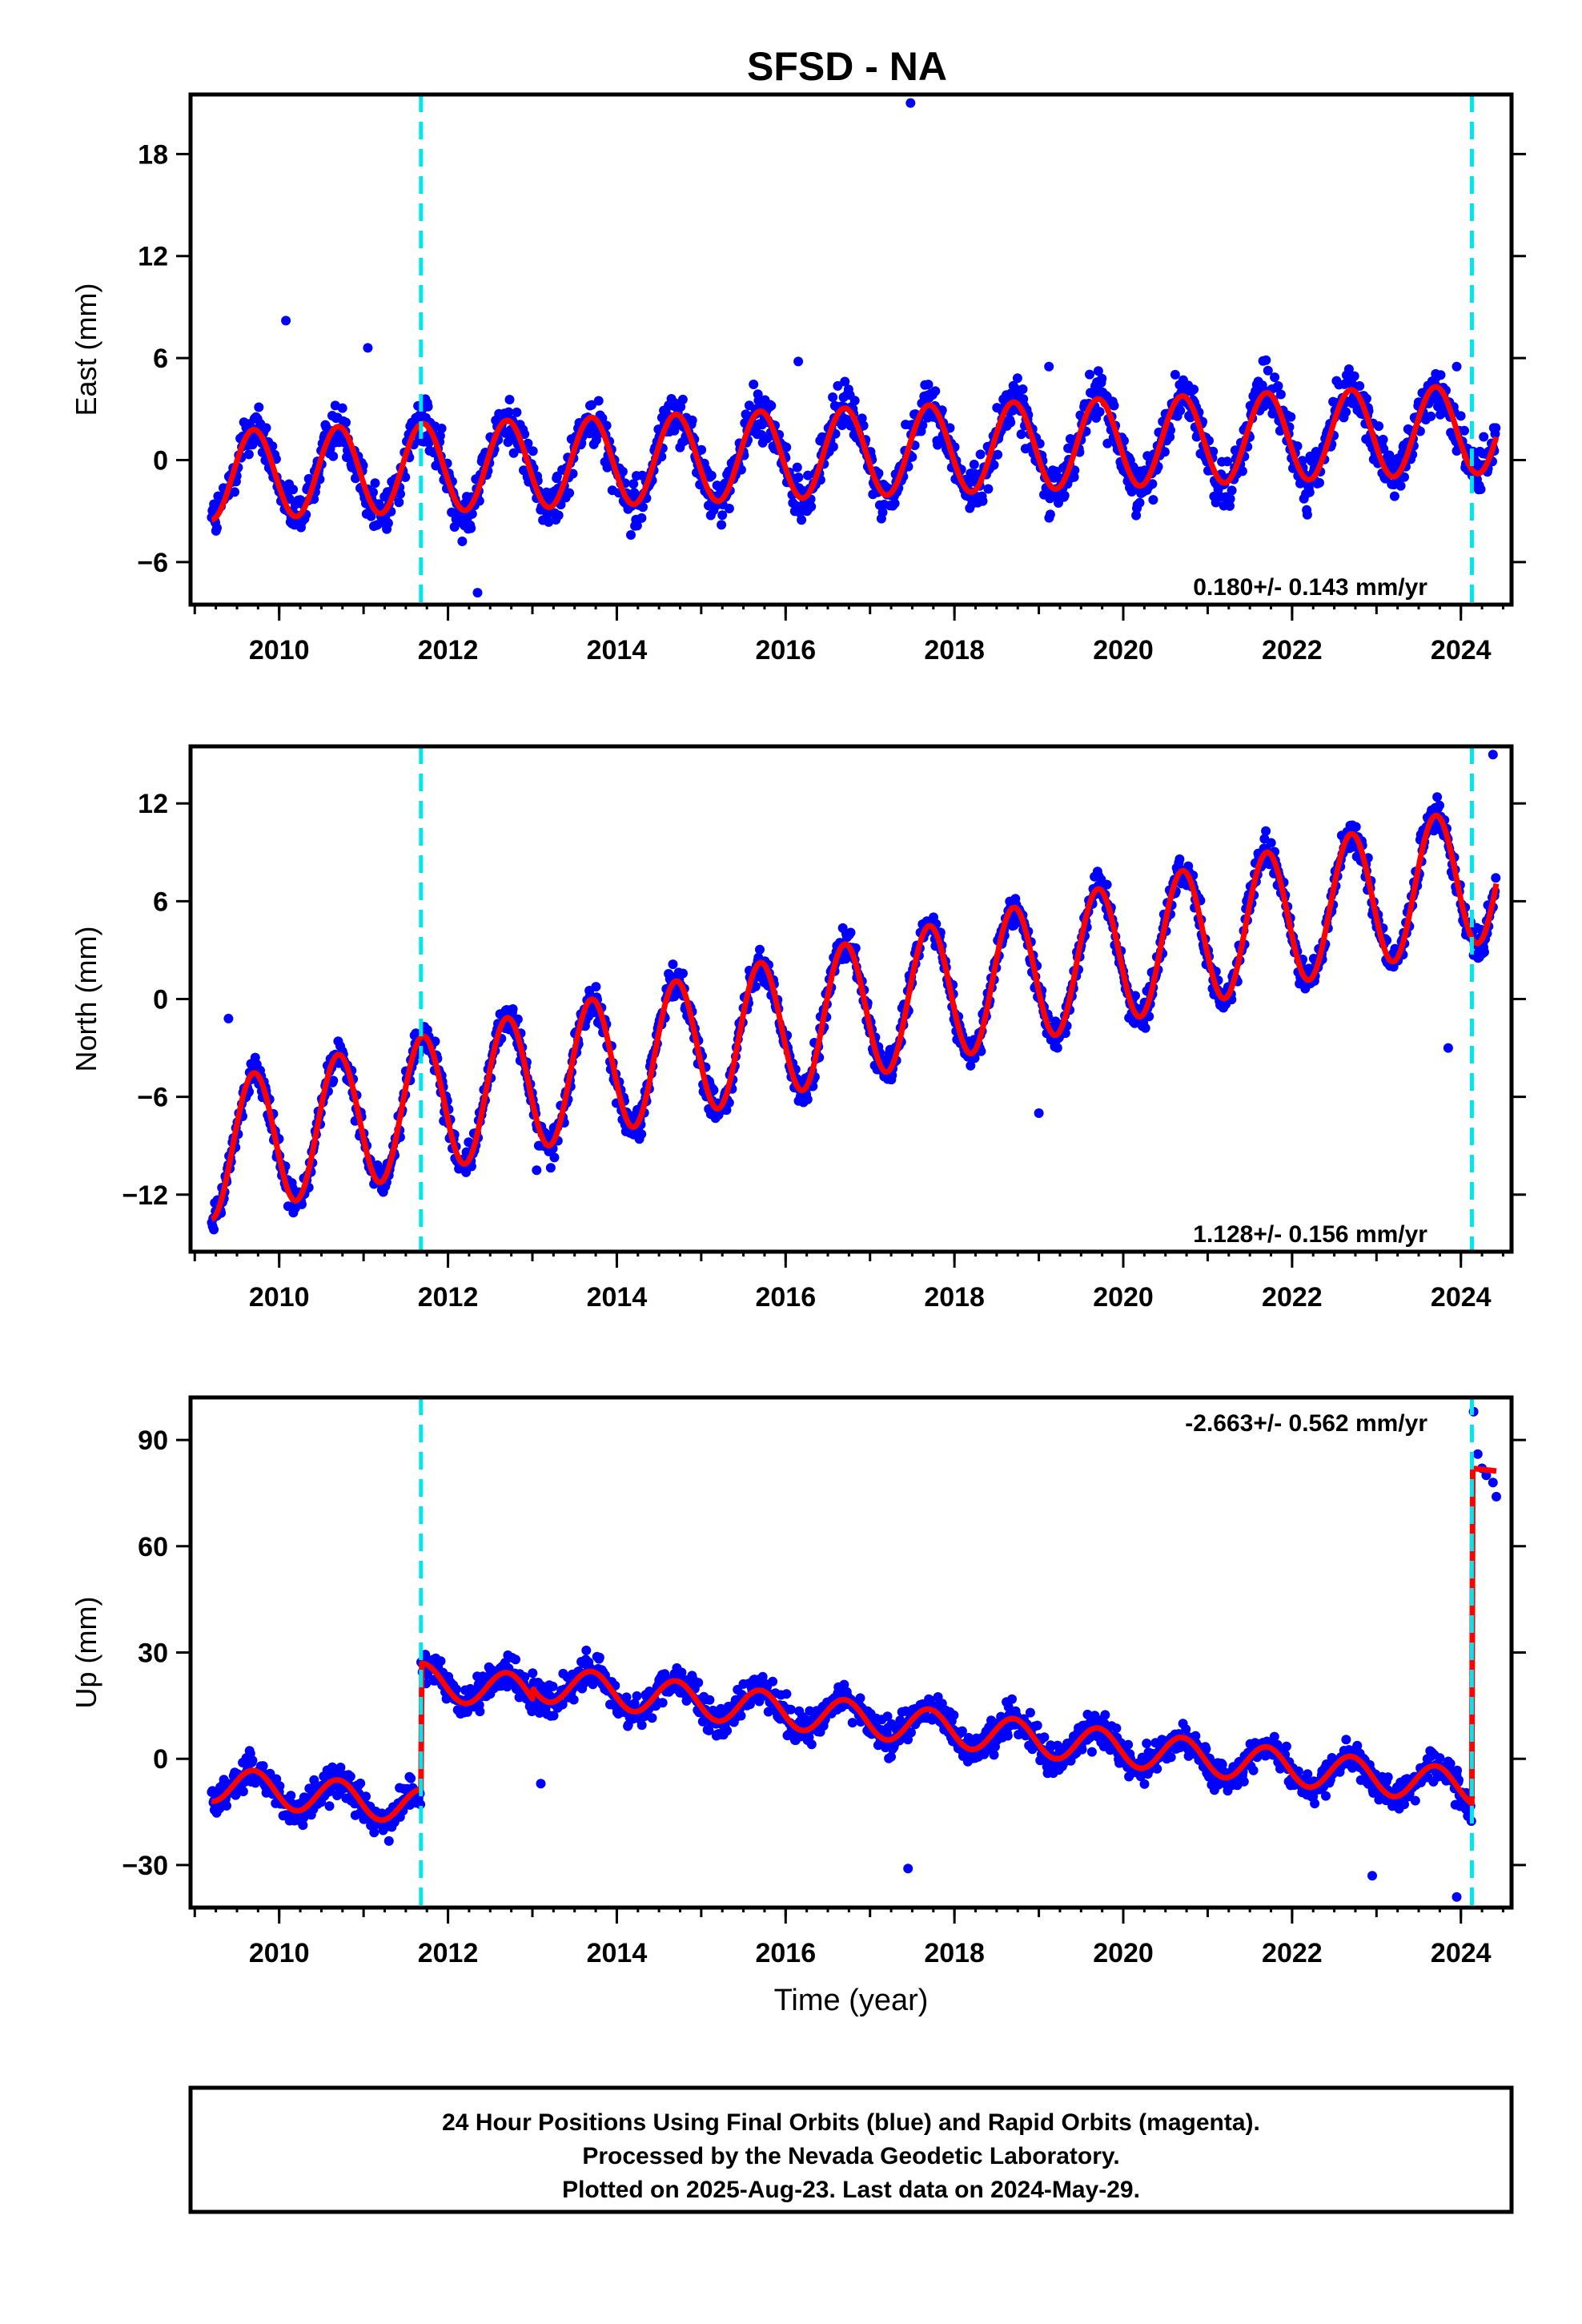 The height and width of the screenshot is (2324, 1582). Describe the element at coordinates (1292, 1297) in the screenshot. I see `x-tick-label: 2022` at that location.